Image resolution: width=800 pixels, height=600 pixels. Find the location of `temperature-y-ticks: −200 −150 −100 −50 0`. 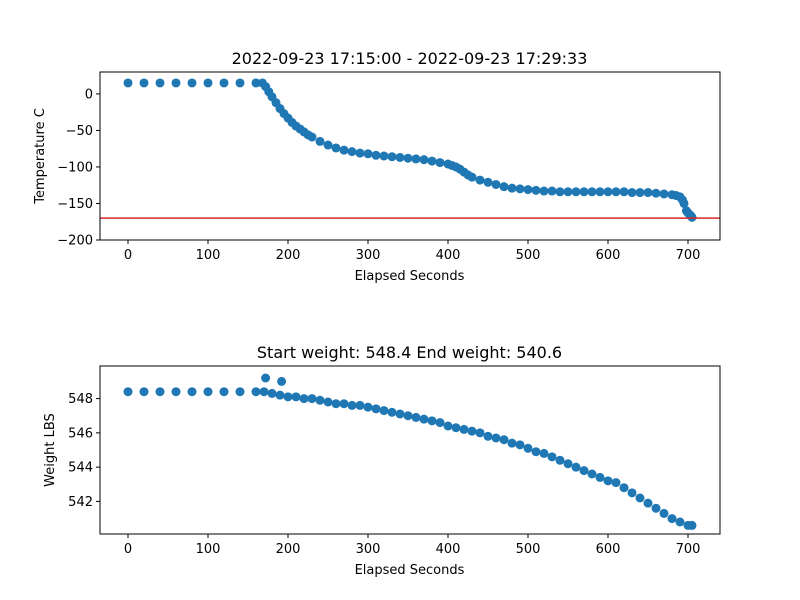

temperature-y-ticks: −200 −150 −100 −50 0 is located at coordinates (78, 168).